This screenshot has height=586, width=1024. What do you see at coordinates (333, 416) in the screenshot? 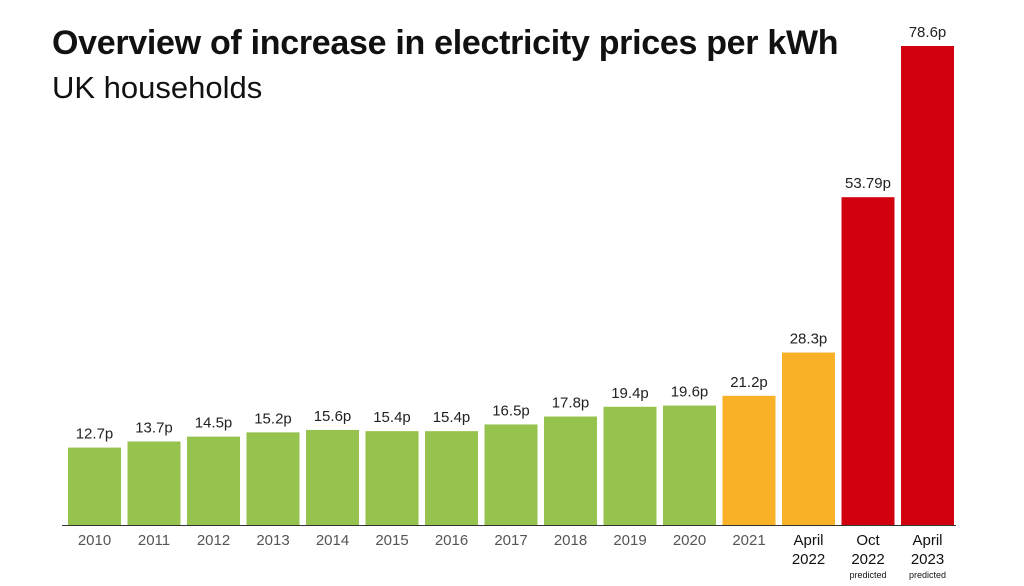
I see `bar-value-label: 15.6p` at bounding box center [333, 416].